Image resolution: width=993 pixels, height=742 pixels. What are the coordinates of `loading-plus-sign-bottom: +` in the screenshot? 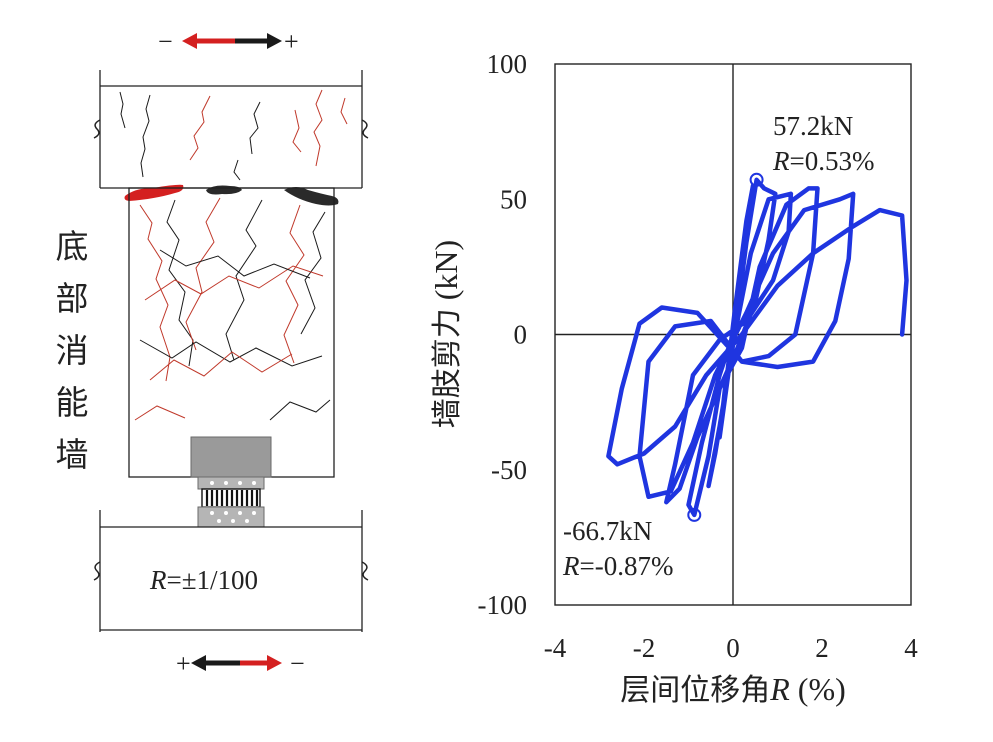 It's located at (183, 663).